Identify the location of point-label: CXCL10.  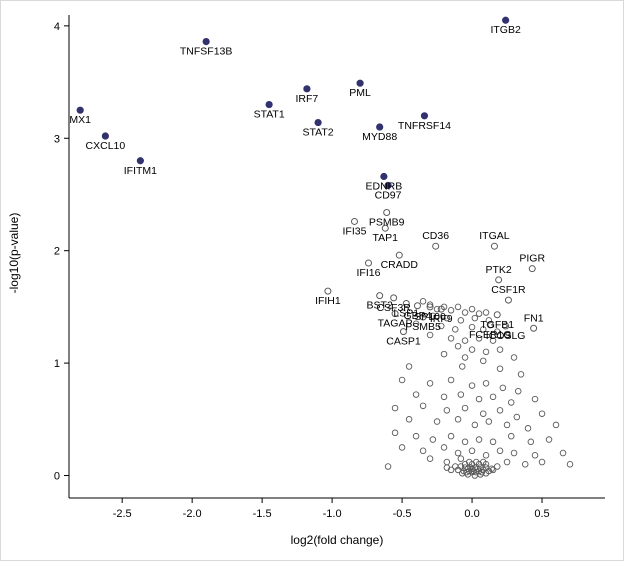
(106, 146).